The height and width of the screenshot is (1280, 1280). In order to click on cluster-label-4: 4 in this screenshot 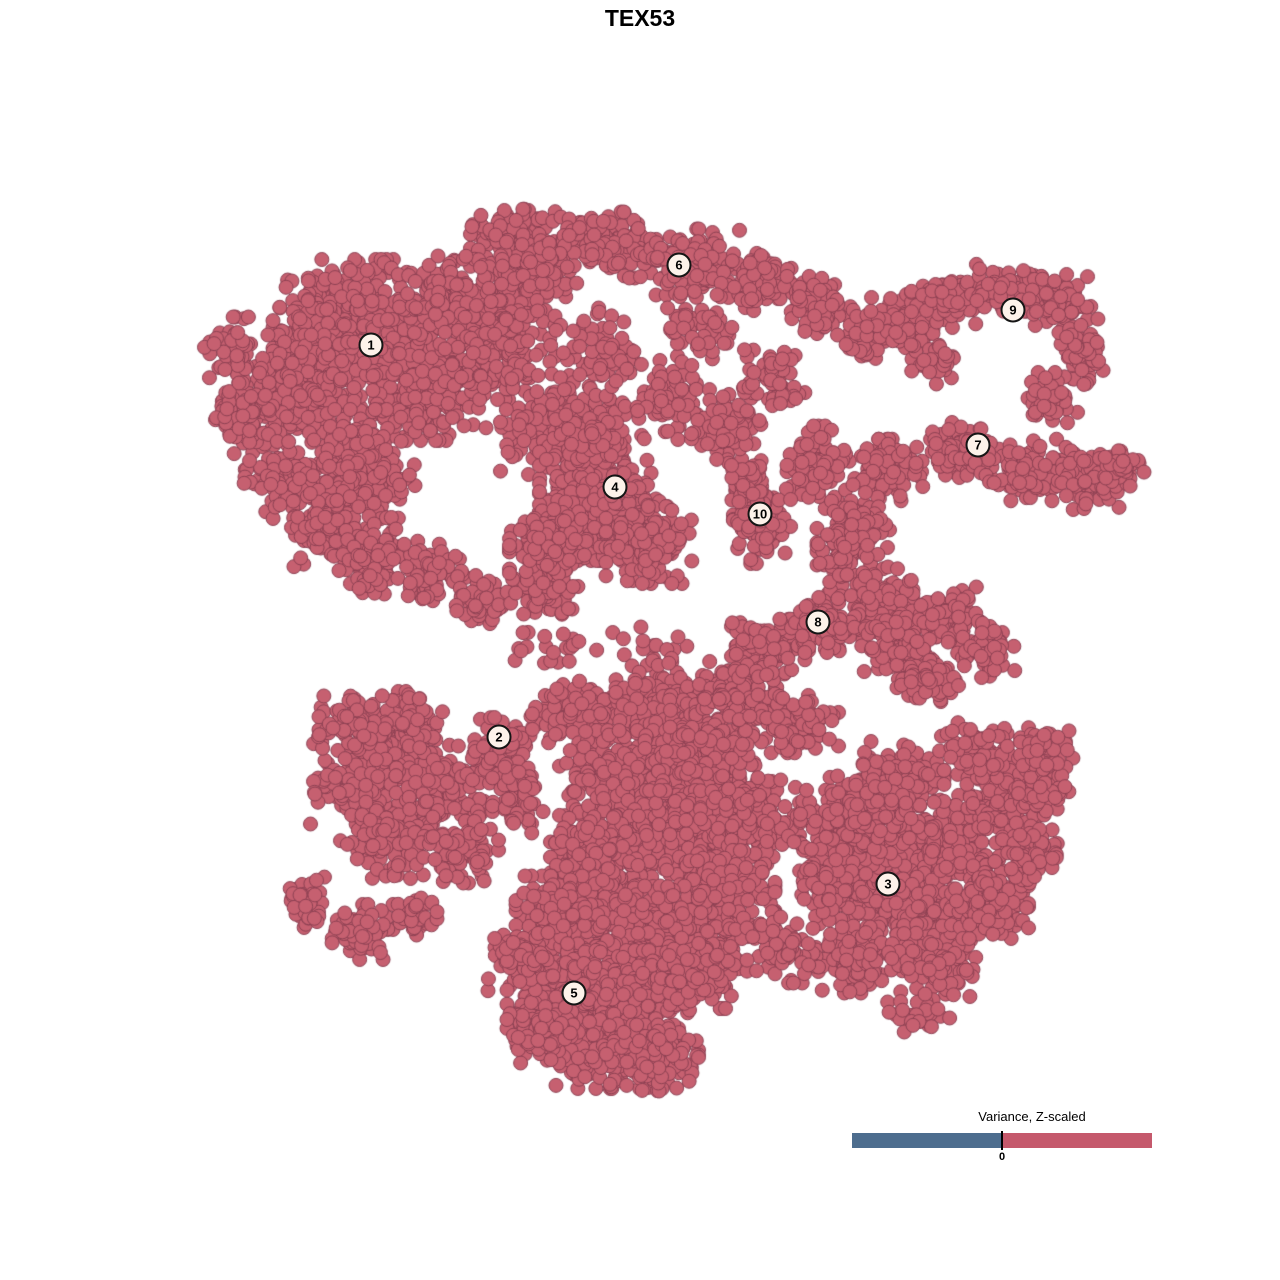, I will do `click(615, 487)`.